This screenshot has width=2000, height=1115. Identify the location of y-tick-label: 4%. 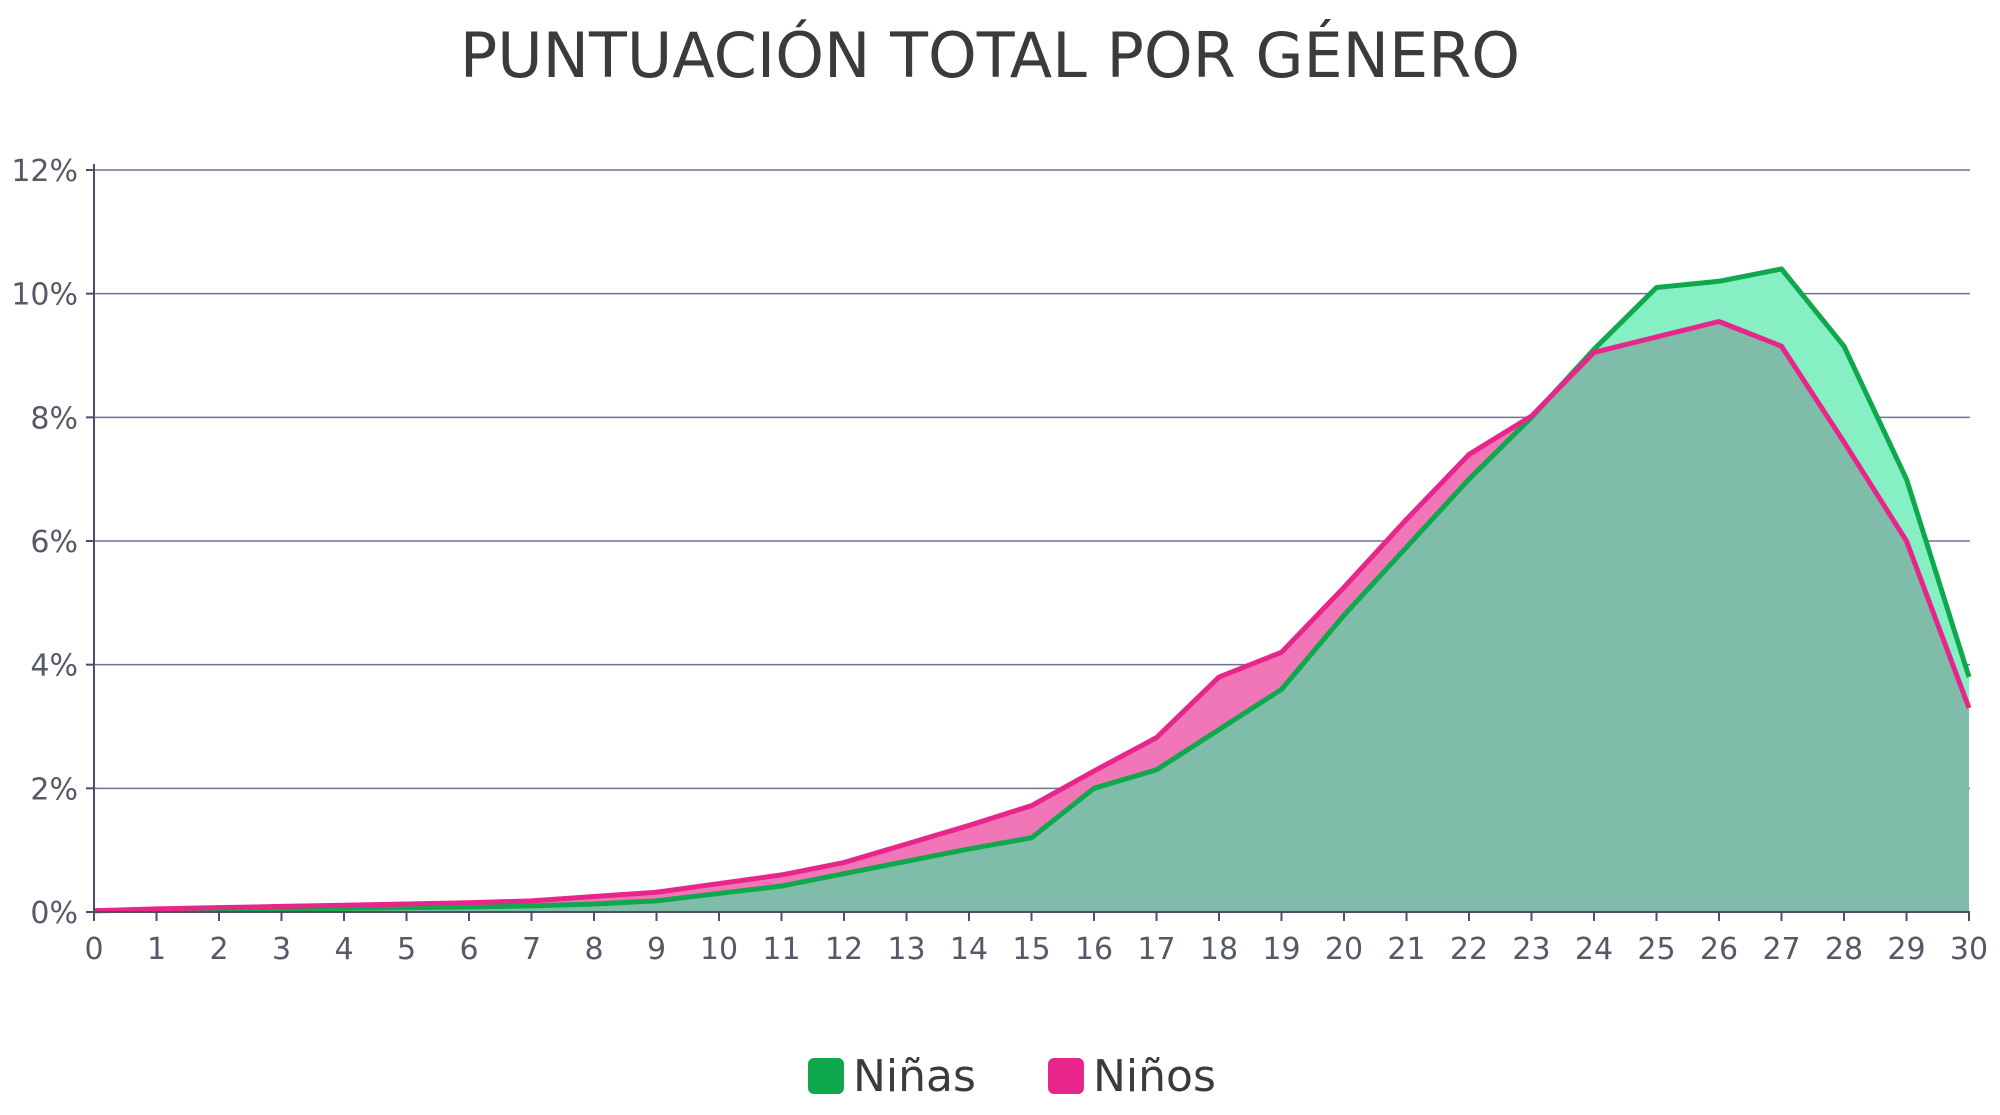
(54, 666).